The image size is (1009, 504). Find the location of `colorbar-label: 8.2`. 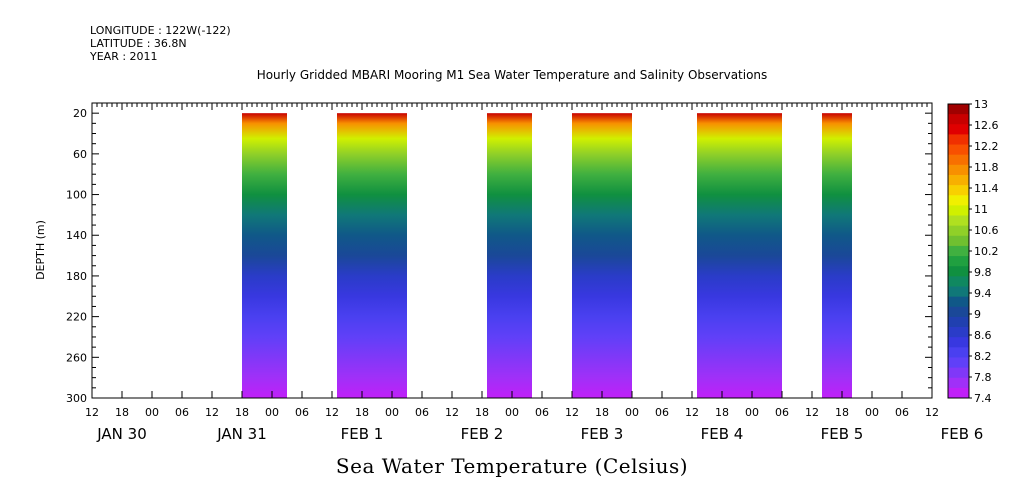

colorbar-label: 8.2 is located at coordinates (983, 356).